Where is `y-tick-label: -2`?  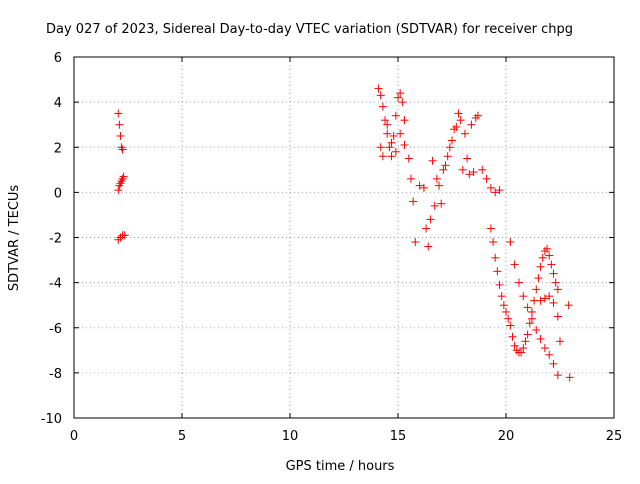 y-tick-label: -2 is located at coordinates (55, 239).